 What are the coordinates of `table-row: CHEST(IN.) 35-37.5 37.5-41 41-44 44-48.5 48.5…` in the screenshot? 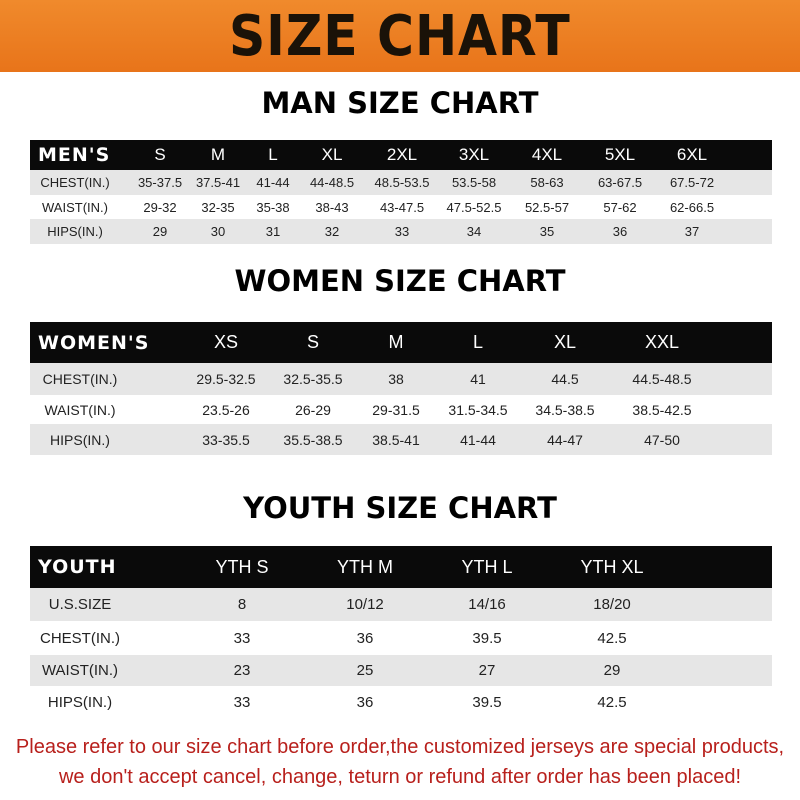 It's located at (401, 182).